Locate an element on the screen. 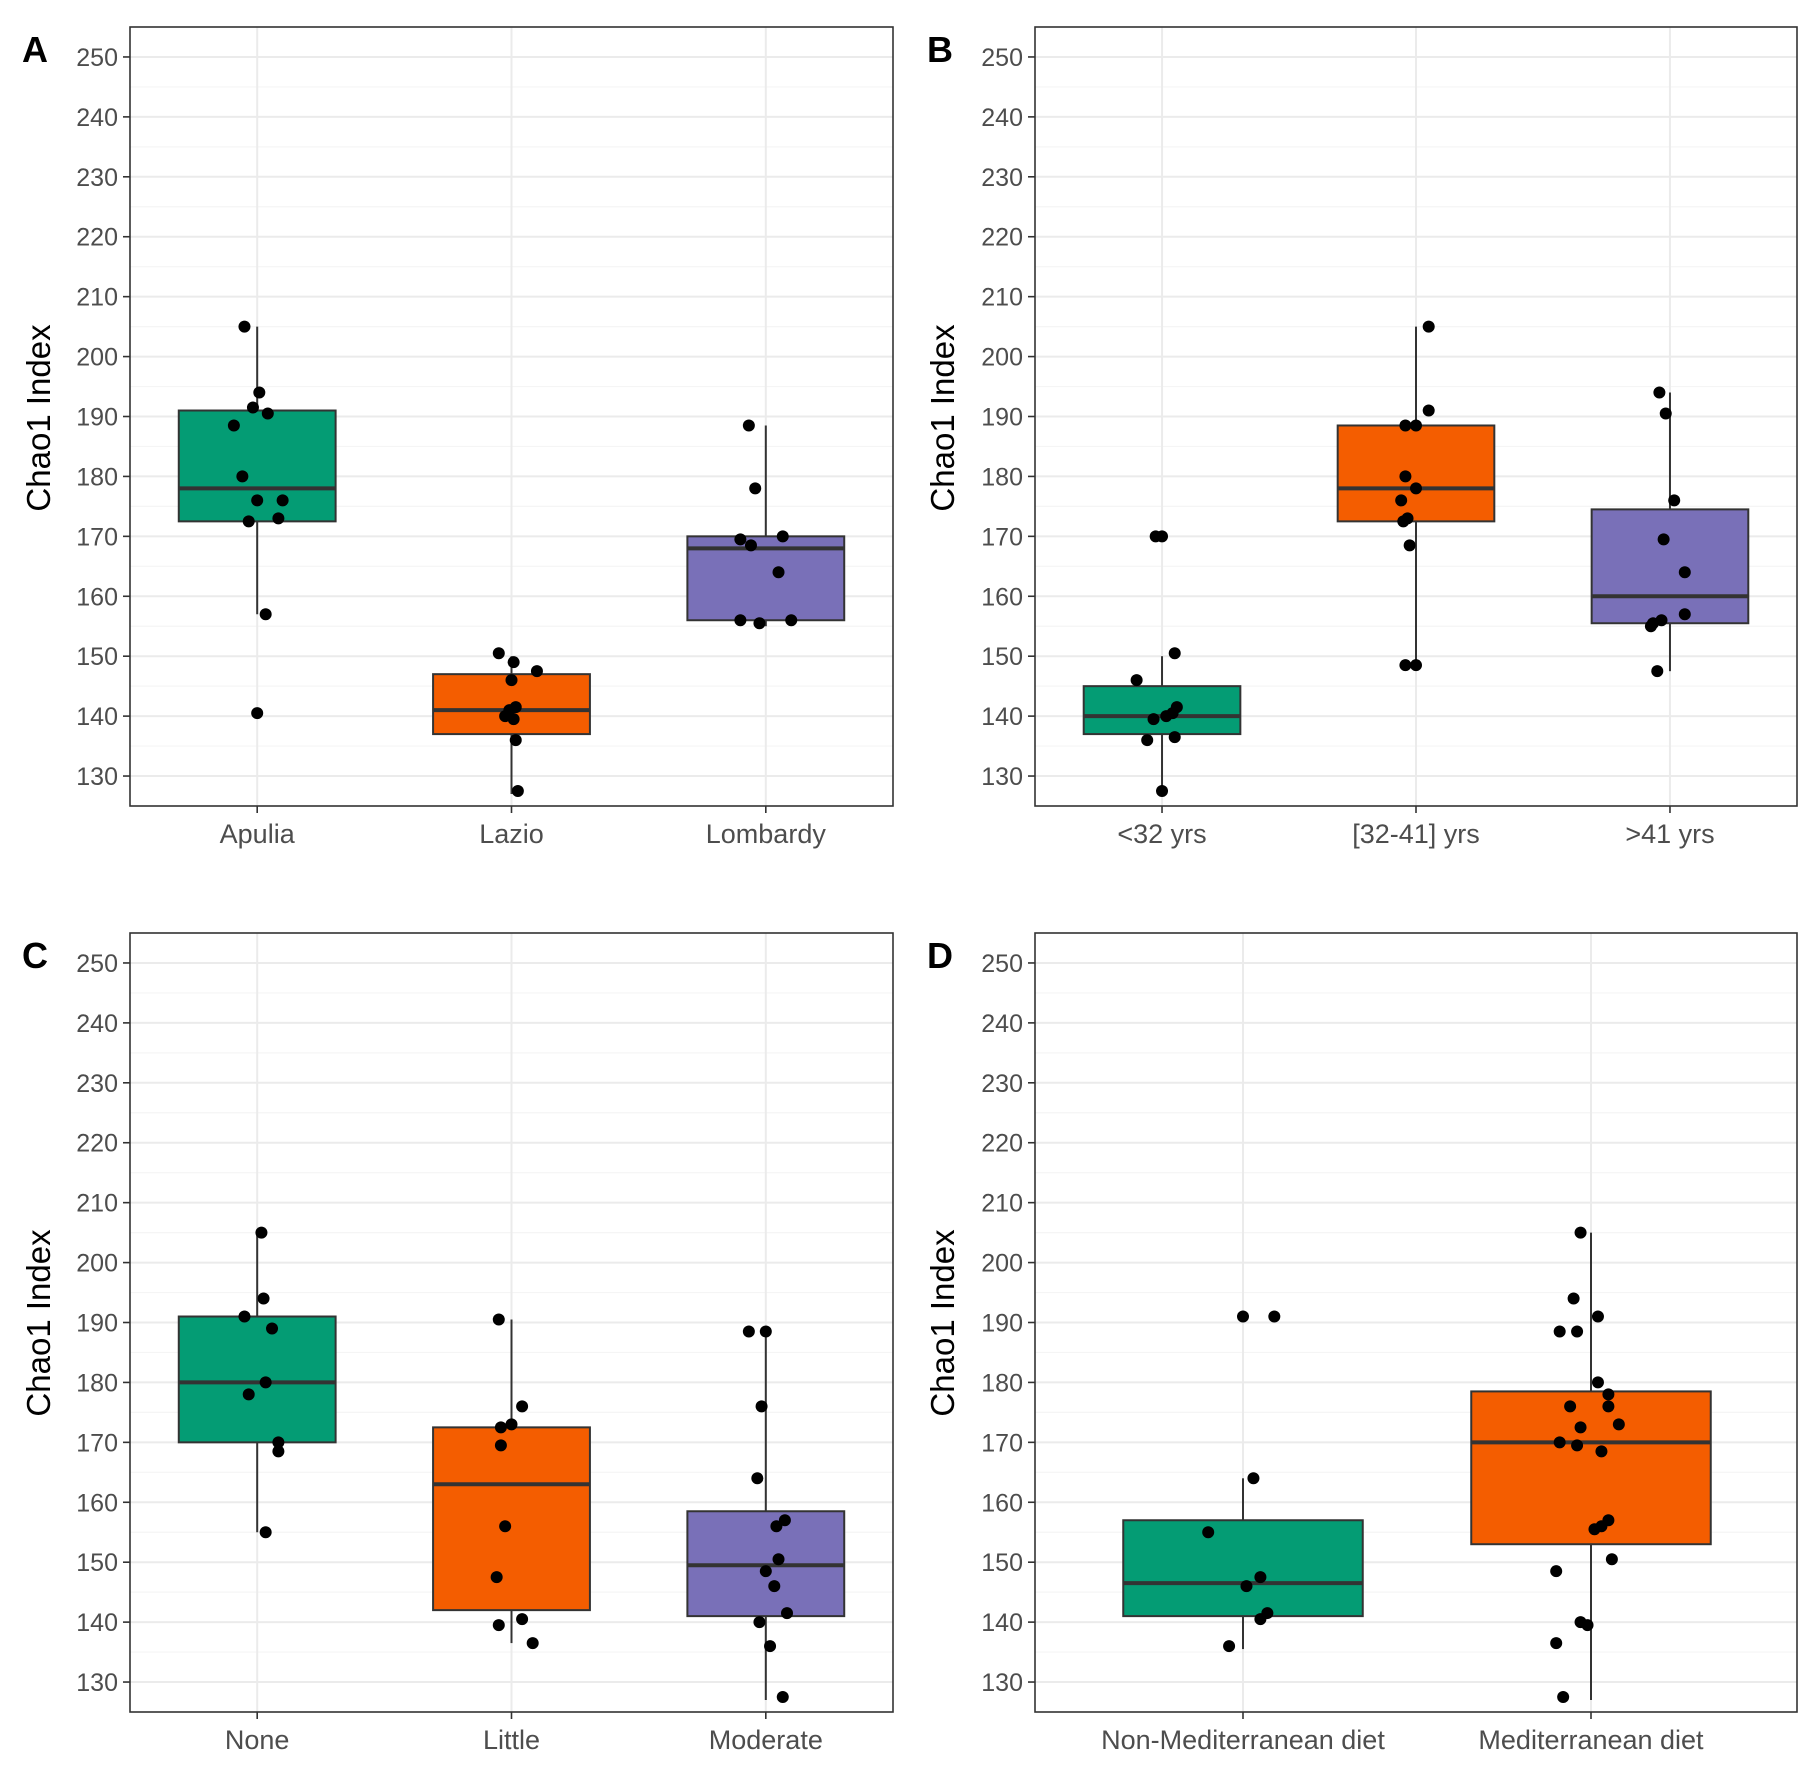 The height and width of the screenshot is (1773, 1811). panel-letter: B is located at coordinates (940, 49).